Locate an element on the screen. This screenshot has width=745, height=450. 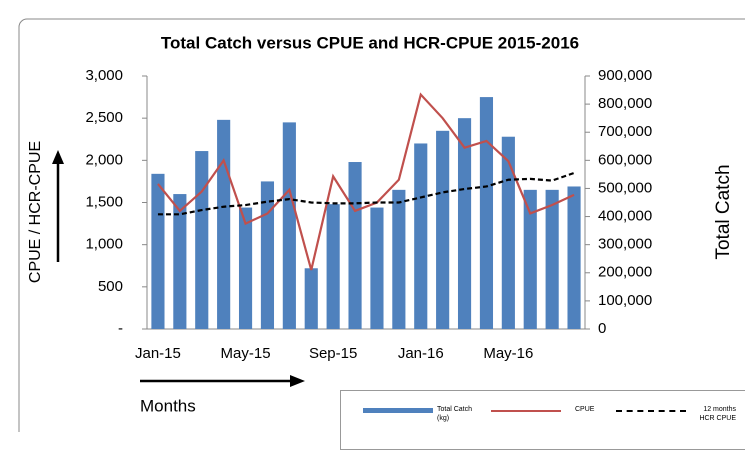
y2-tick-label: 300,000 is located at coordinates (625, 244).